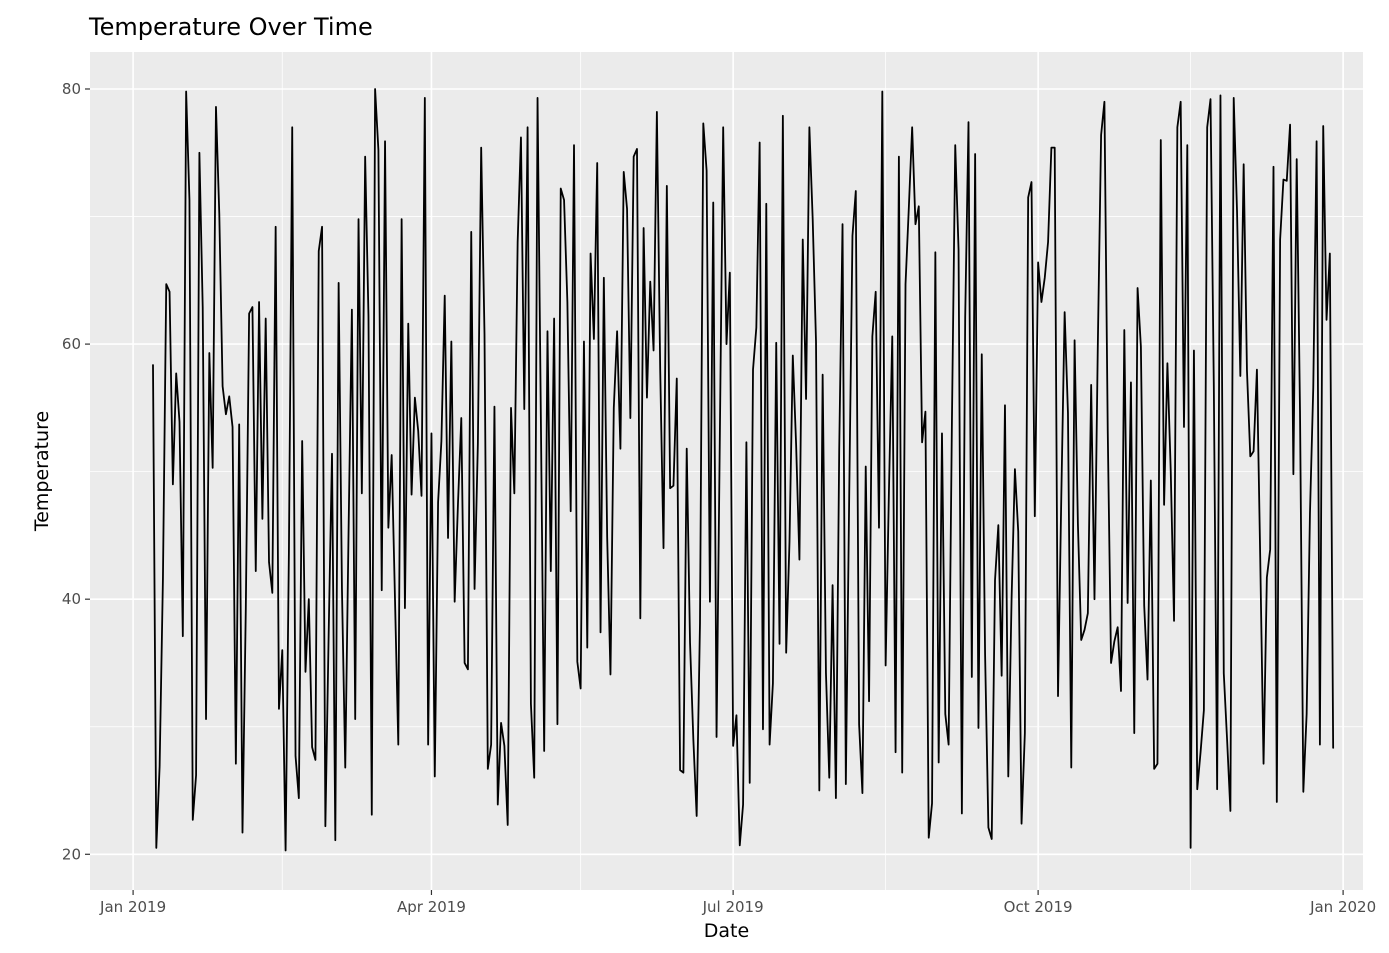 The height and width of the screenshot is (953, 1389). I want to click on y-axis-title: Temperature, so click(42, 471).